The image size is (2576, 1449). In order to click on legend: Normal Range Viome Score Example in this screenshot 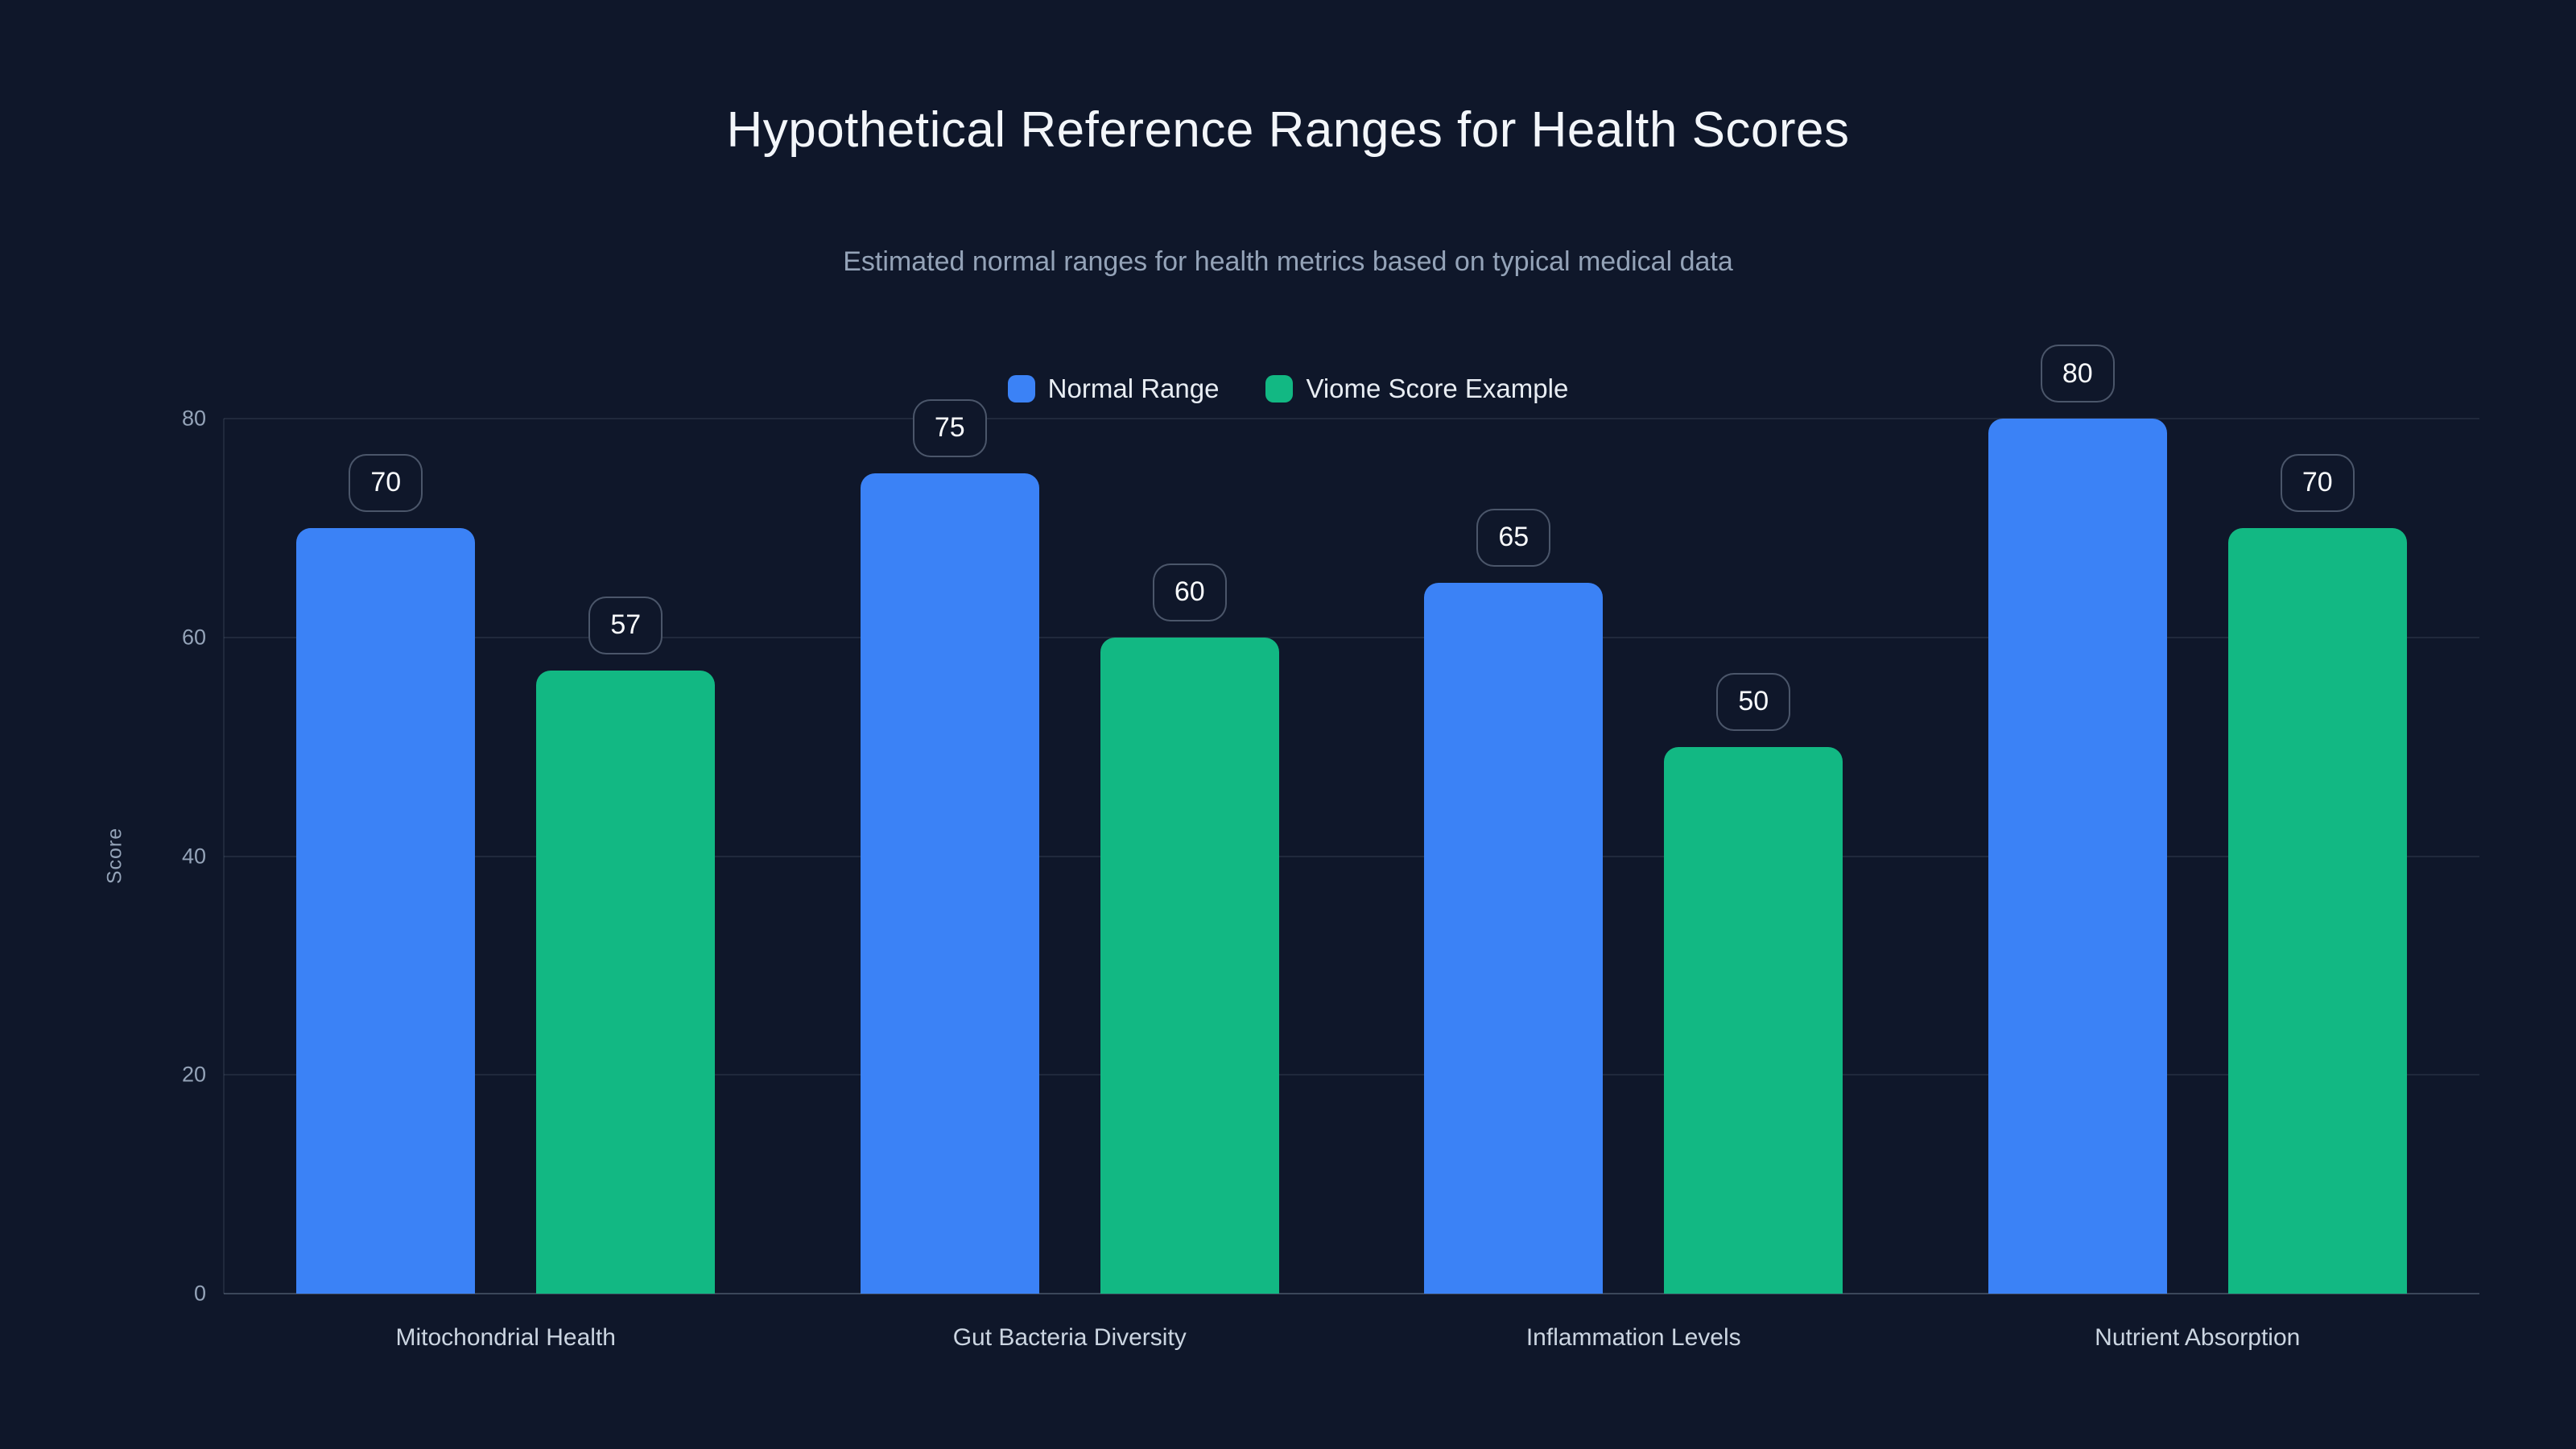, I will do `click(1288, 389)`.